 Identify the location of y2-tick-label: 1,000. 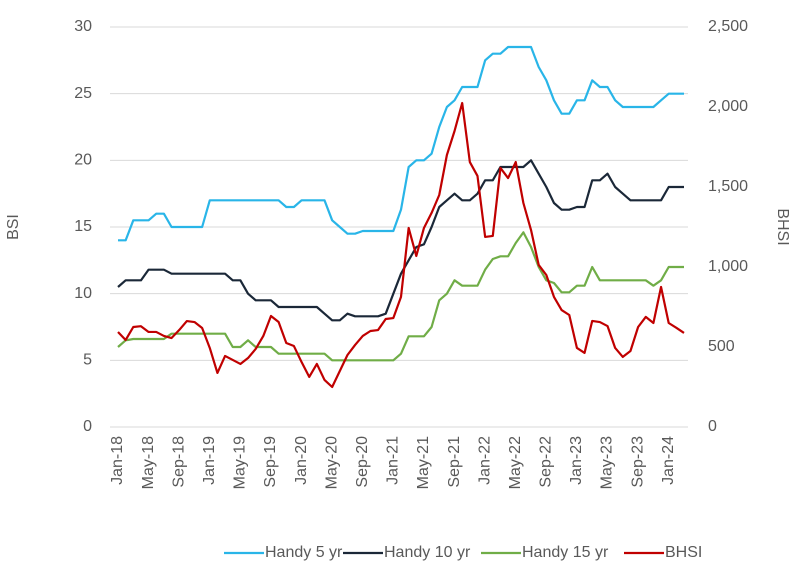
(728, 266).